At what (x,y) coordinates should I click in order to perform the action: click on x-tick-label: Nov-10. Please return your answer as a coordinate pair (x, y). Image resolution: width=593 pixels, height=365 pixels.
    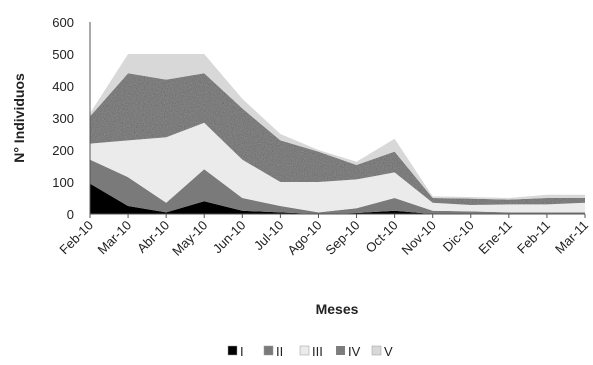
    Looking at the image, I should click on (419, 238).